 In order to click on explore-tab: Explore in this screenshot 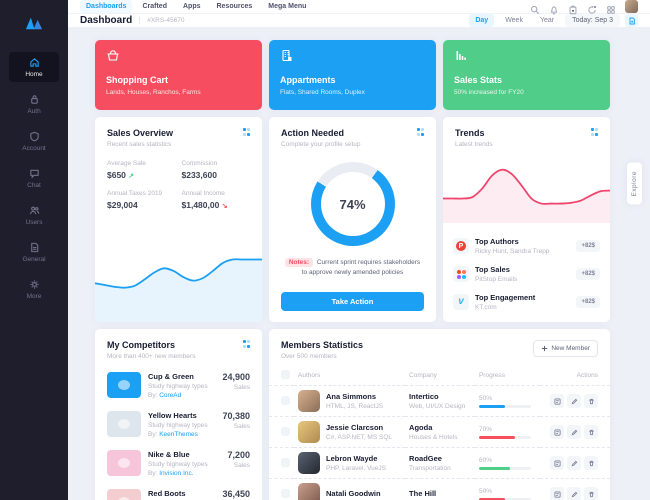, I will do `click(634, 184)`.